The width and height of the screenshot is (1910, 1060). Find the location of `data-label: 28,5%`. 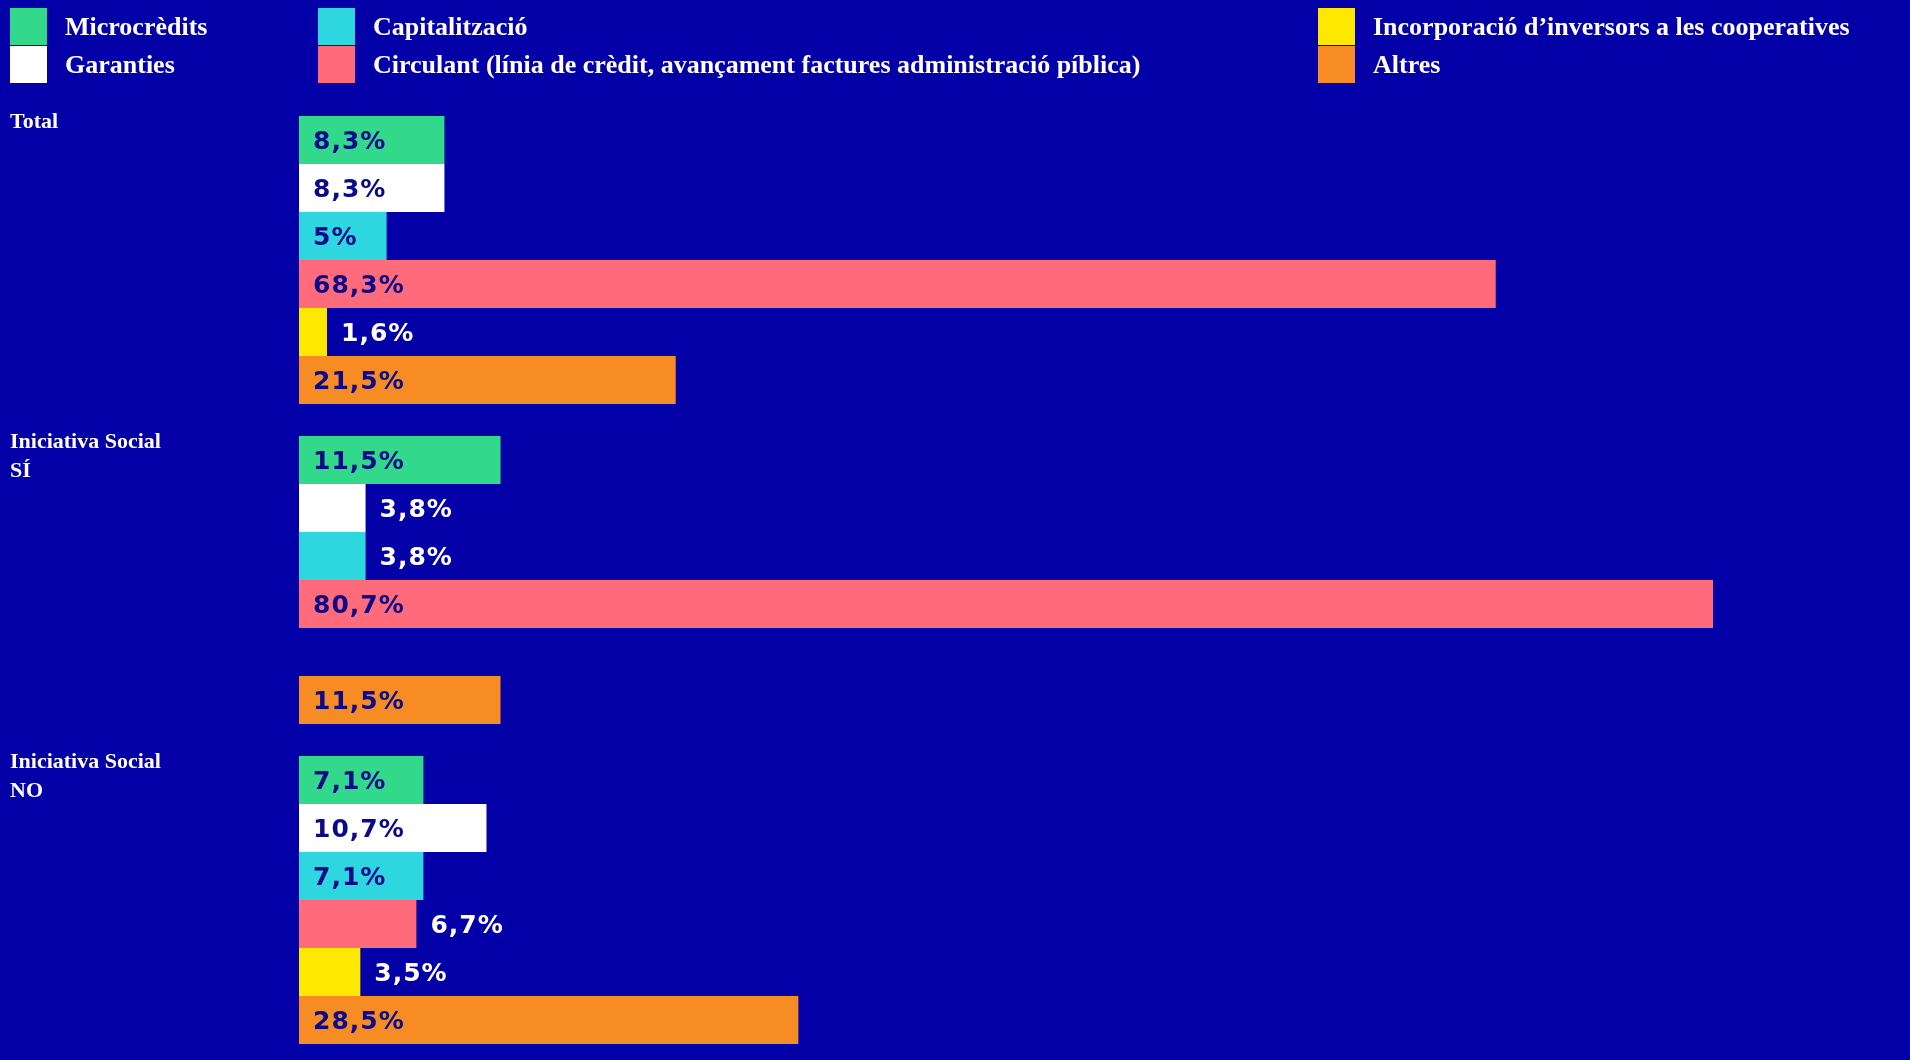

data-label: 28,5% is located at coordinates (359, 1020).